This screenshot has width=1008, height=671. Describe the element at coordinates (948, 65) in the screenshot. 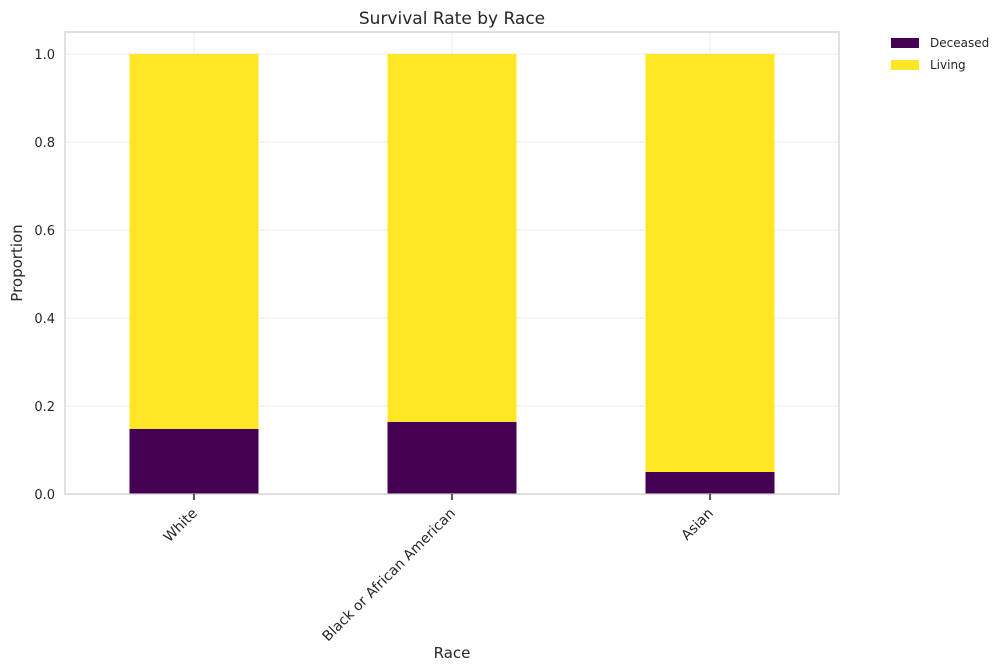

I see `legend-label-living: Living` at that location.